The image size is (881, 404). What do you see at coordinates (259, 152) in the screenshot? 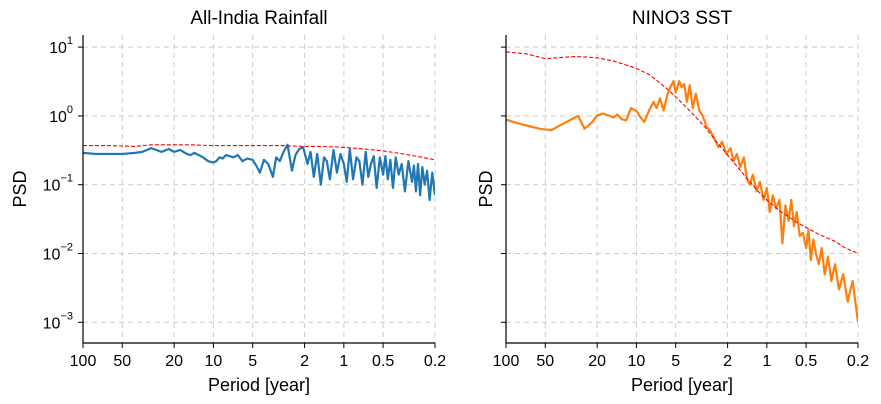
I see `confidence-threshold-line` at bounding box center [259, 152].